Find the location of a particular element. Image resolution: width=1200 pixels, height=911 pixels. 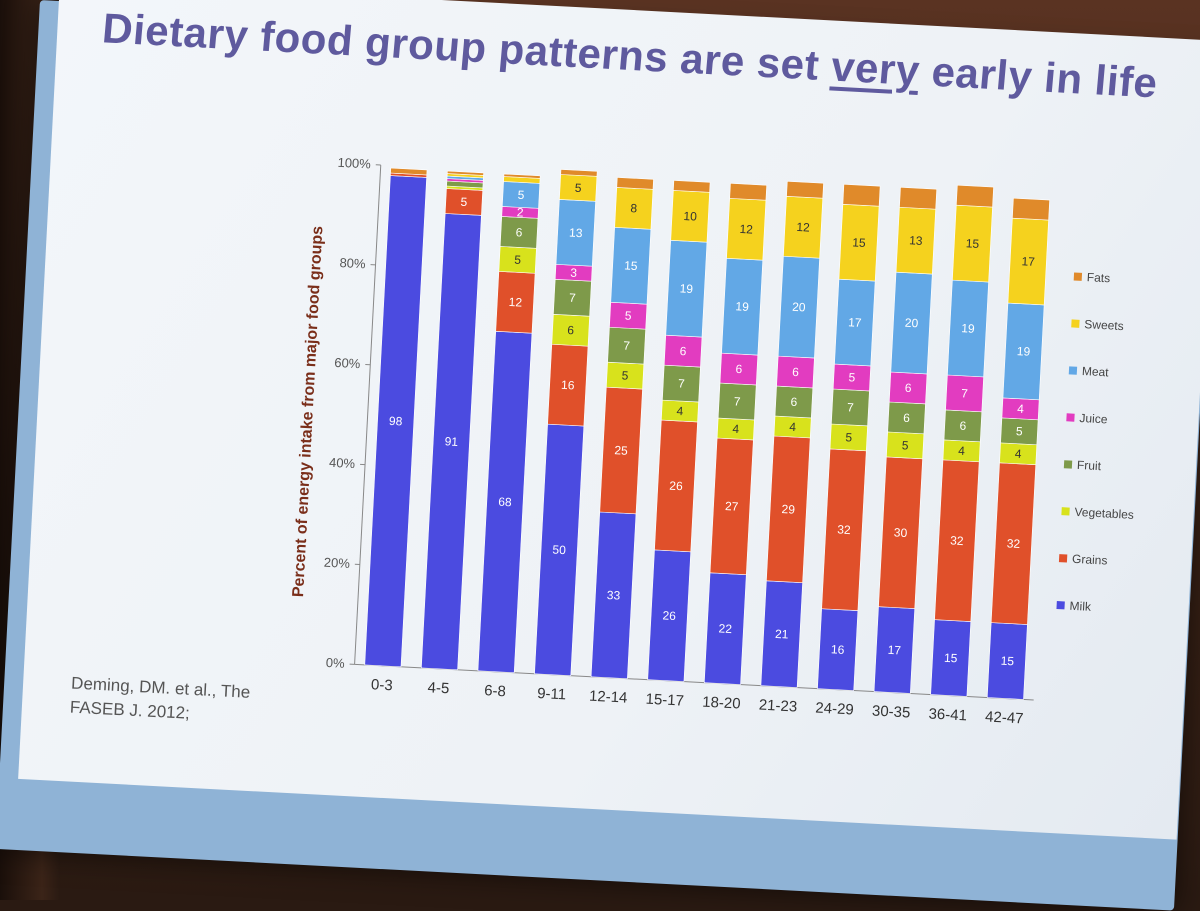

y-tick-label: 100% is located at coordinates (354, 163).